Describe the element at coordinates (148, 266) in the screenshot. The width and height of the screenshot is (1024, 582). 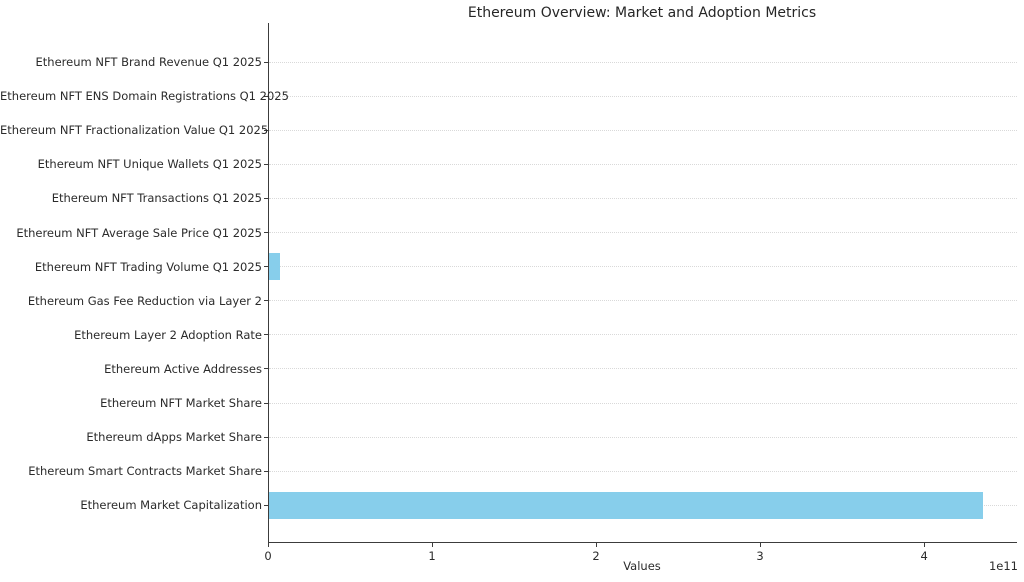
I see `y-tick-label: Ethereum NFT Trading Volume Q1 2025` at that location.